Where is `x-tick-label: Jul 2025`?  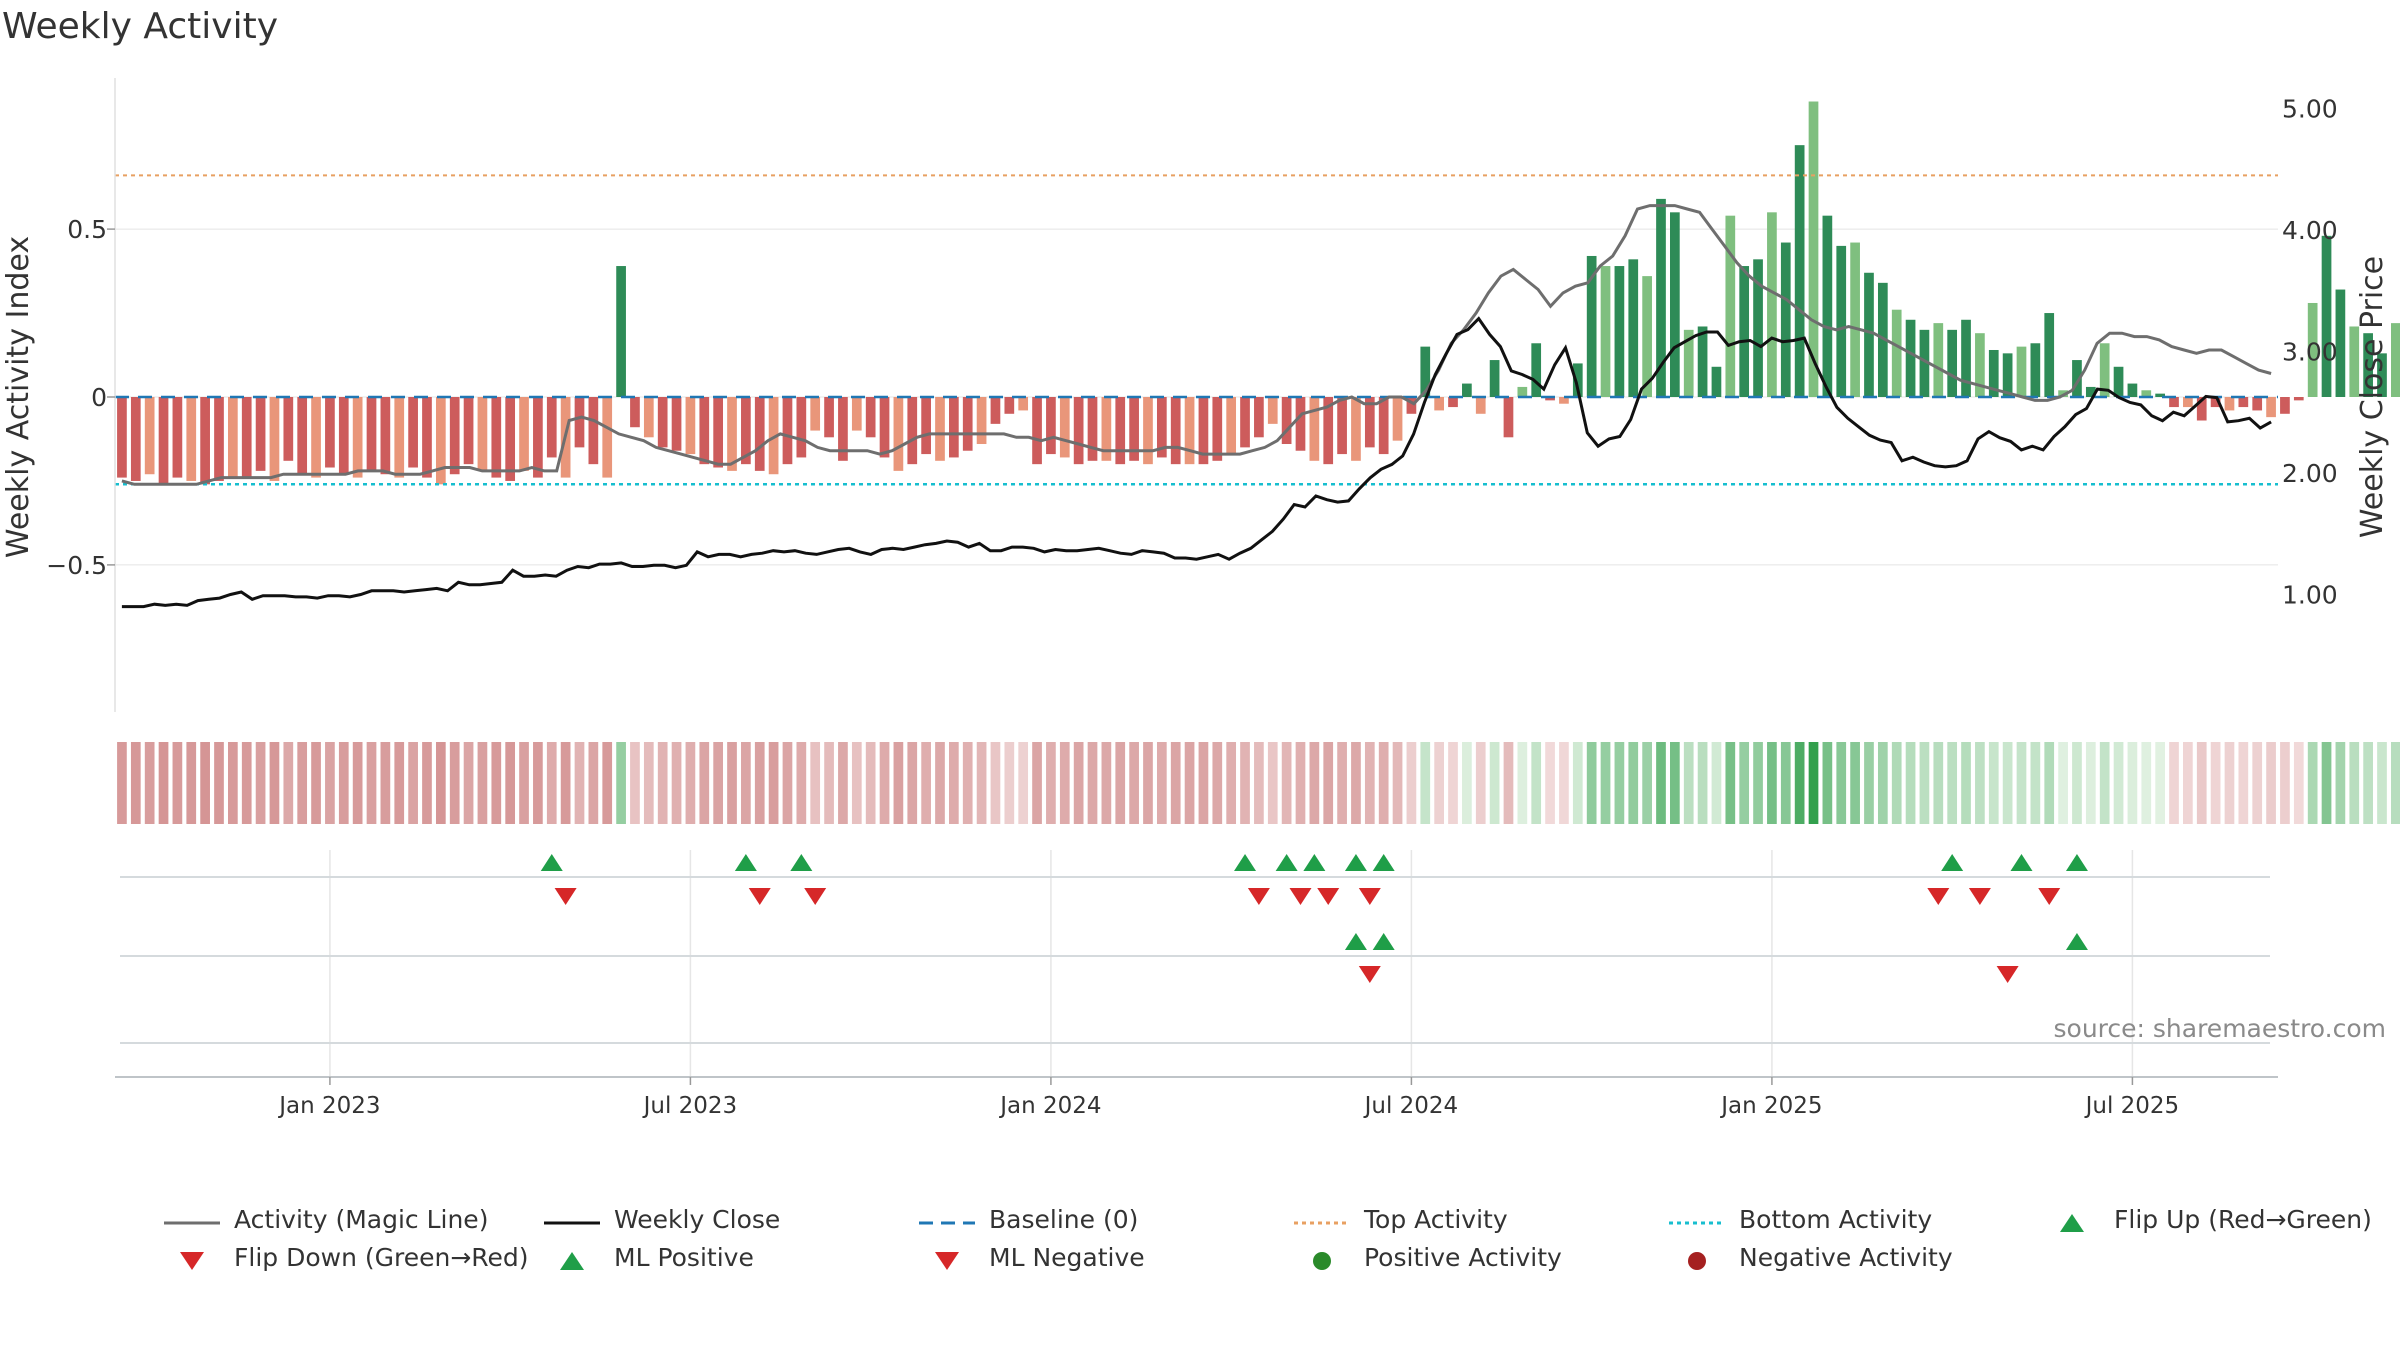
x-tick-label: Jul 2025 is located at coordinates (2132, 1106).